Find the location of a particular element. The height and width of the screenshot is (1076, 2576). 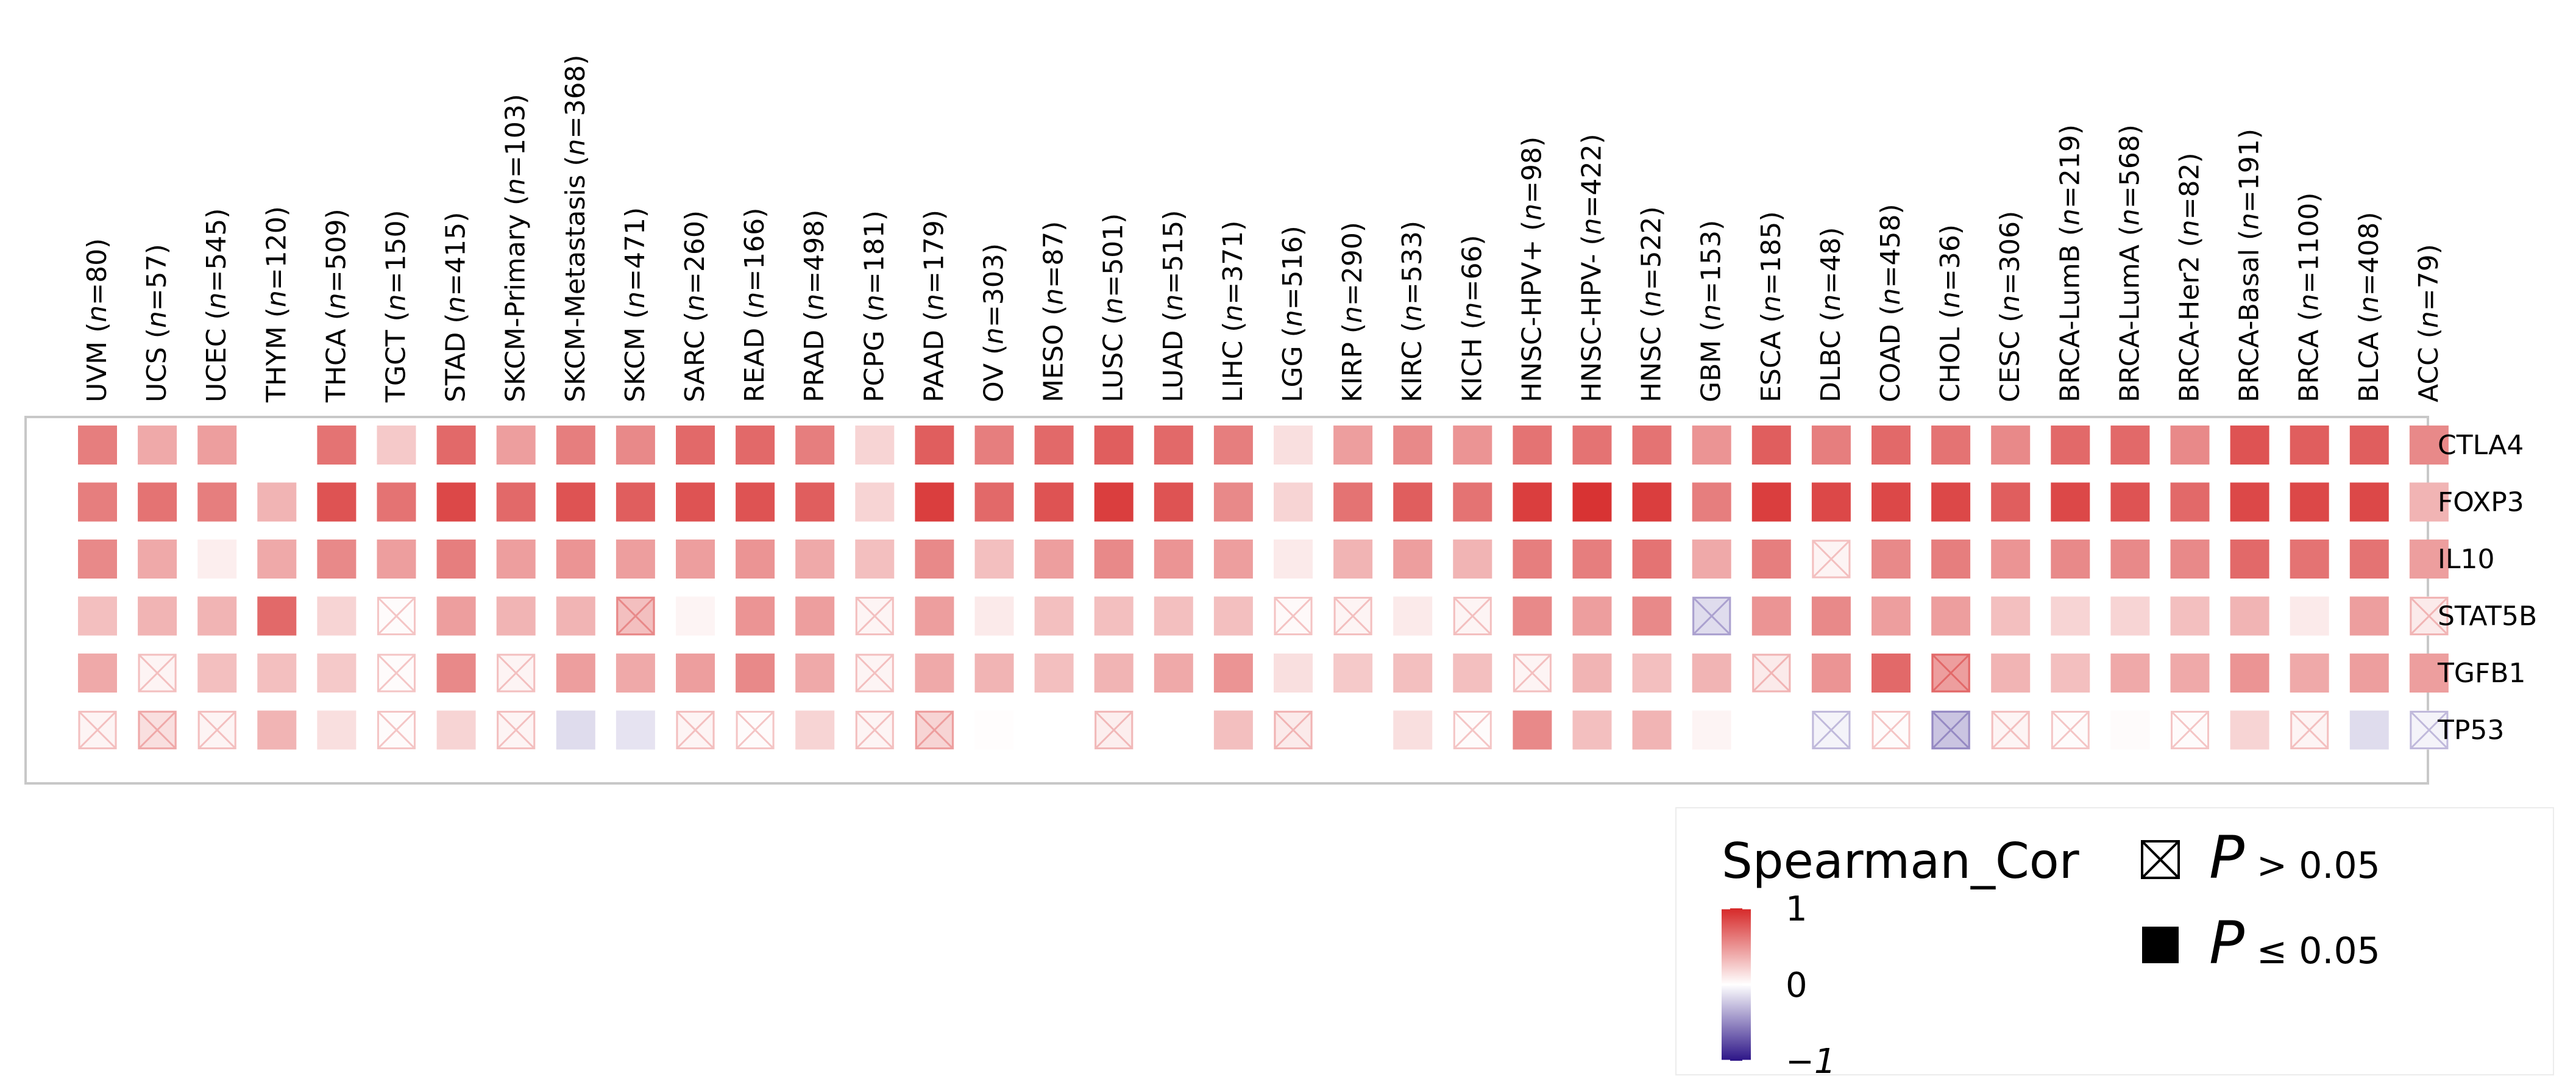

column-label: ESCA (n=185) is located at coordinates (1771, 306).